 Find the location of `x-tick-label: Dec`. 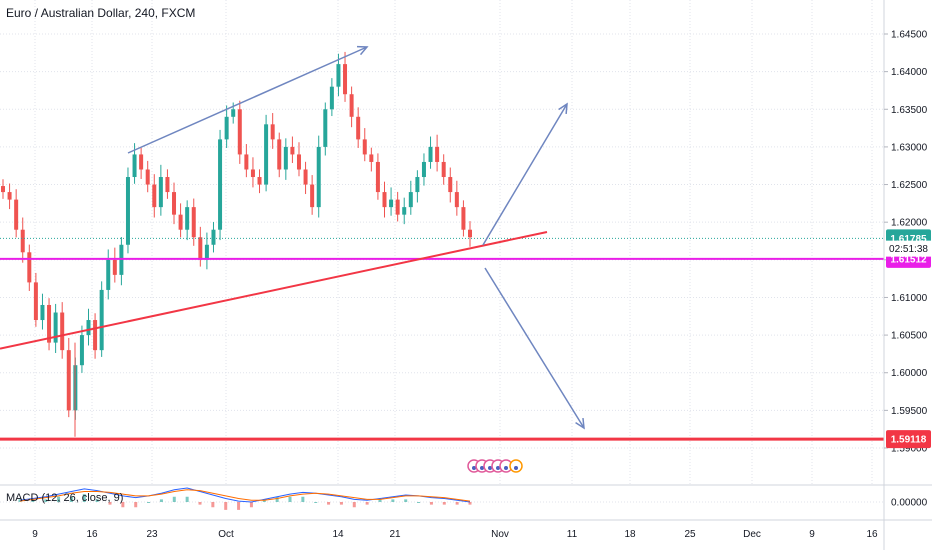

x-tick-label: Dec is located at coordinates (752, 534).